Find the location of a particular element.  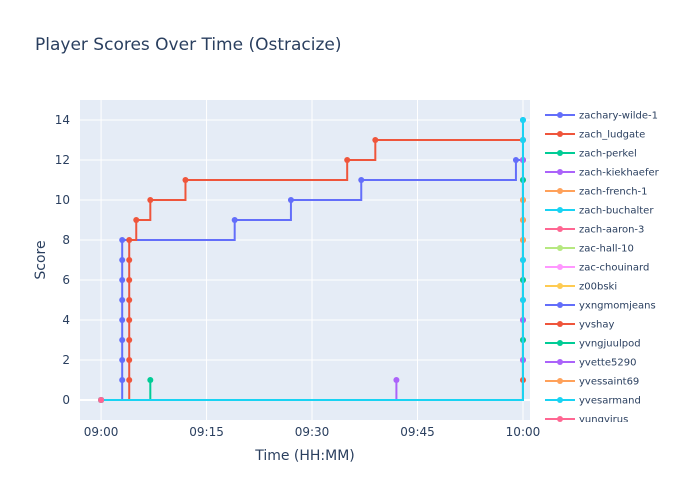

legend-item: z00bski is located at coordinates (581, 287).